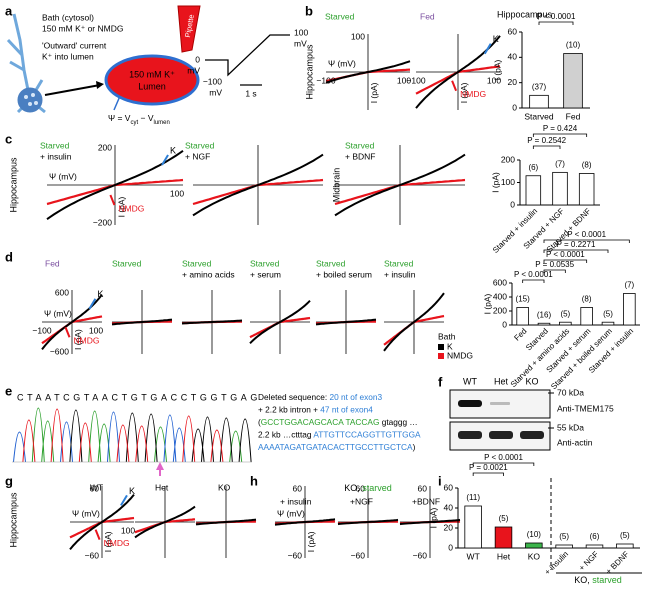 This screenshot has width=650, height=590. I want to click on y-tick-label: 40, so click(513, 57).